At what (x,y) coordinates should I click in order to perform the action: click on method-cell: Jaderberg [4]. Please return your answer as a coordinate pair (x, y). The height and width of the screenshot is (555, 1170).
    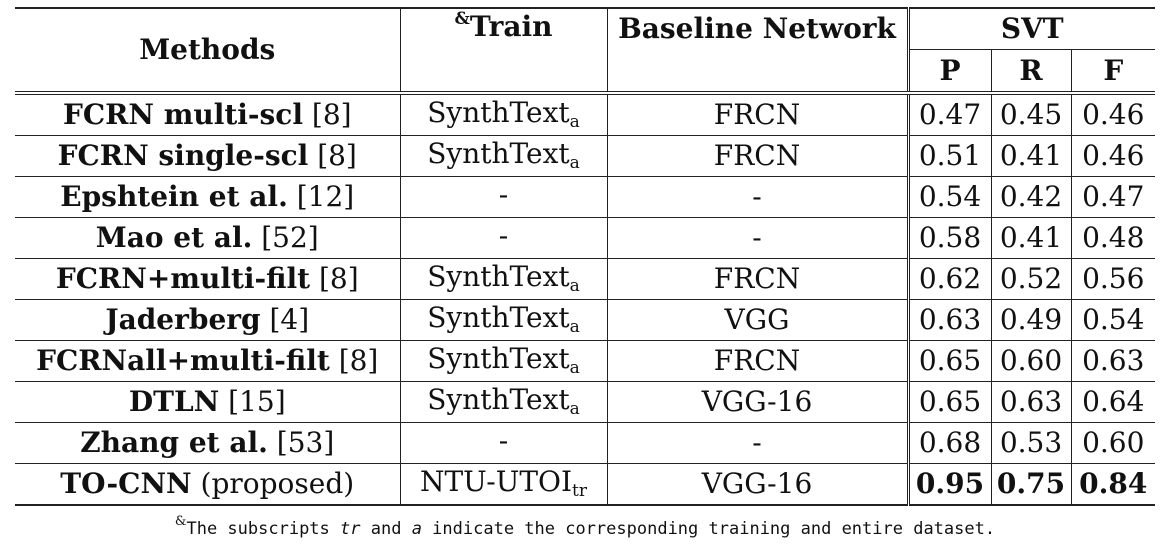
    Looking at the image, I should click on (208, 320).